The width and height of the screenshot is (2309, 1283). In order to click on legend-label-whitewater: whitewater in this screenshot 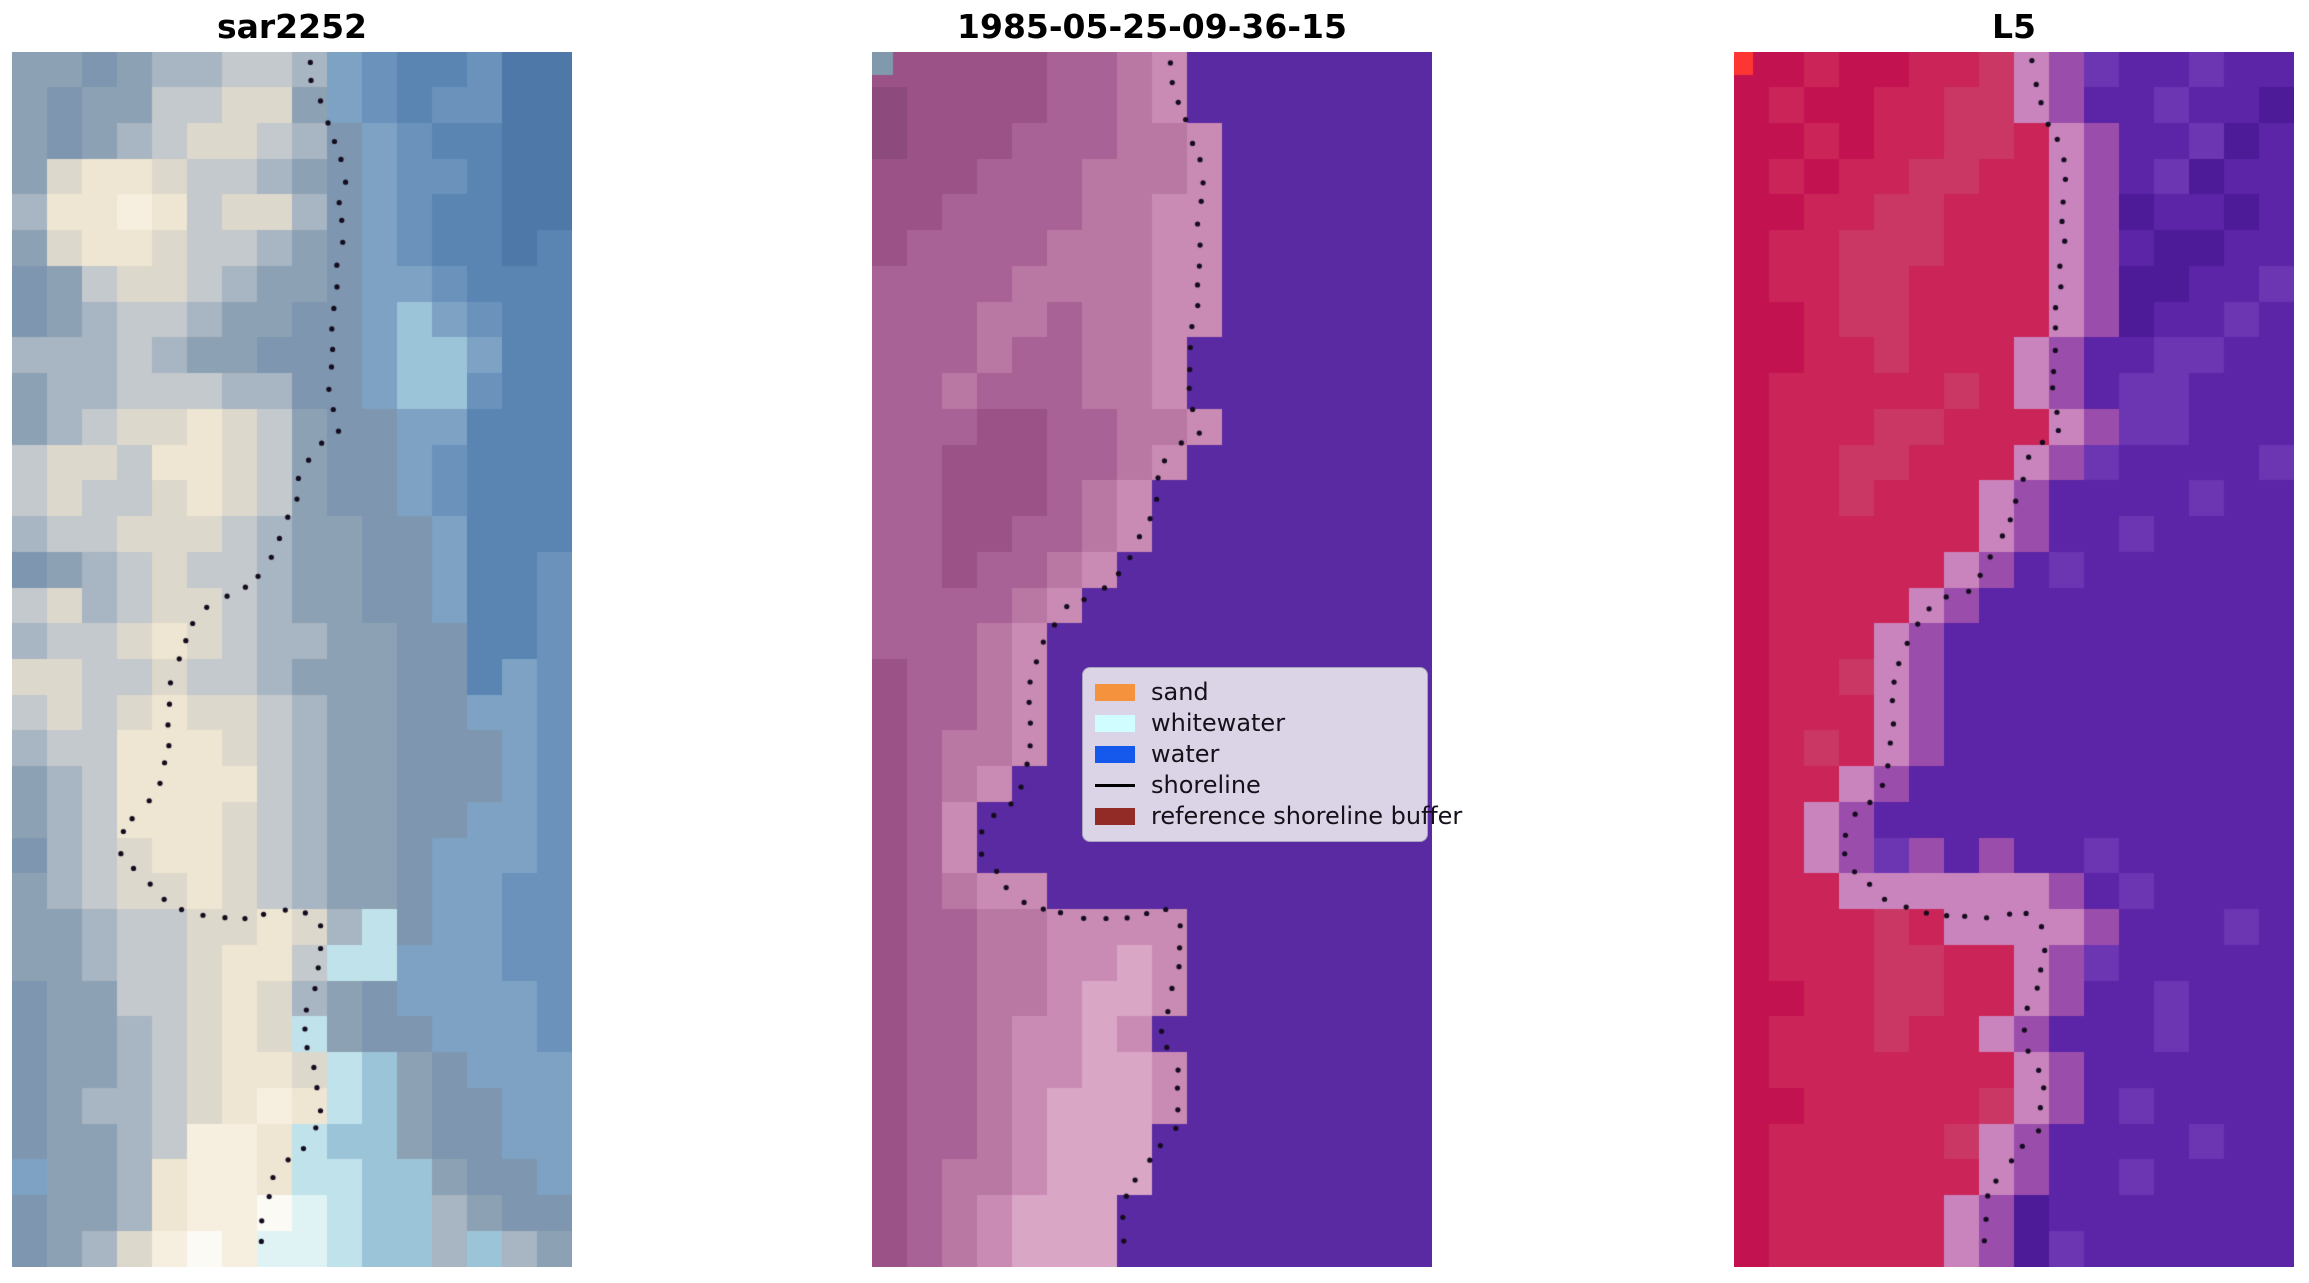, I will do `click(1218, 722)`.